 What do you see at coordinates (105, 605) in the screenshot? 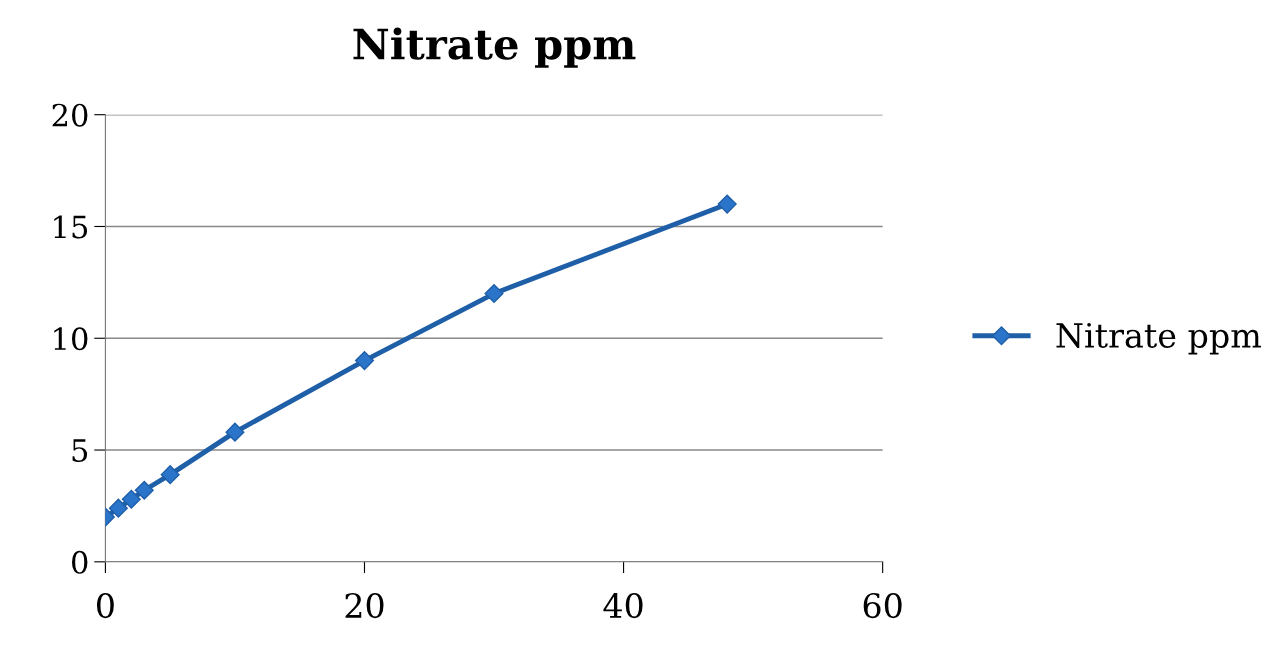
I see `x-tick-label: 0` at bounding box center [105, 605].